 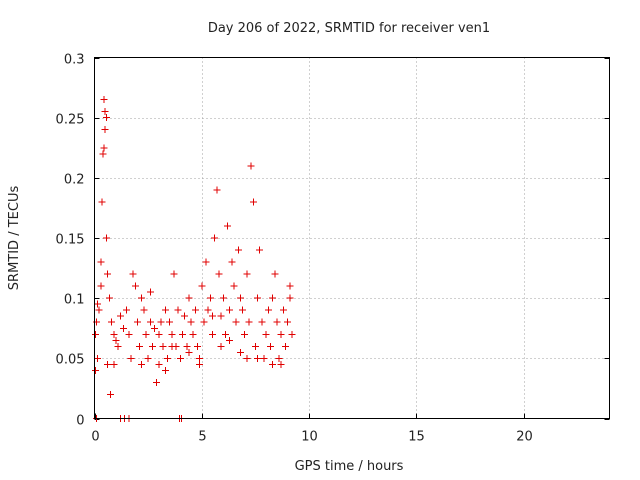 What do you see at coordinates (80, 421) in the screenshot?
I see `y-tick-label: 0` at bounding box center [80, 421].